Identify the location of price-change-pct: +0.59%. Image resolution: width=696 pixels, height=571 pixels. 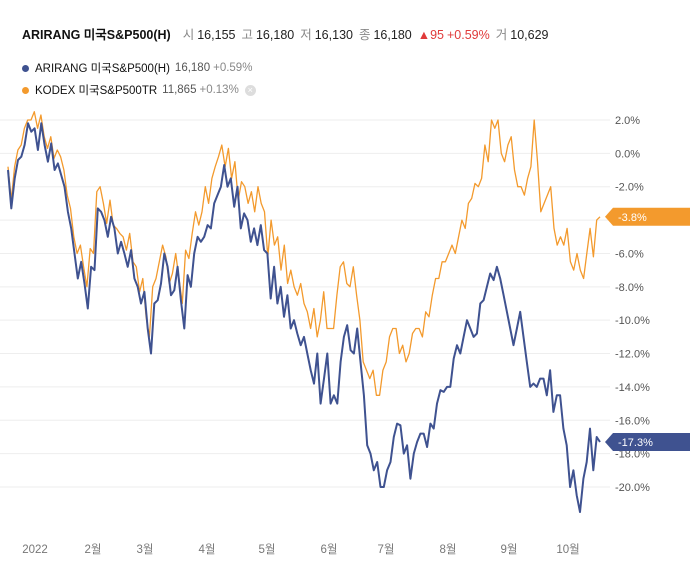
(468, 35).